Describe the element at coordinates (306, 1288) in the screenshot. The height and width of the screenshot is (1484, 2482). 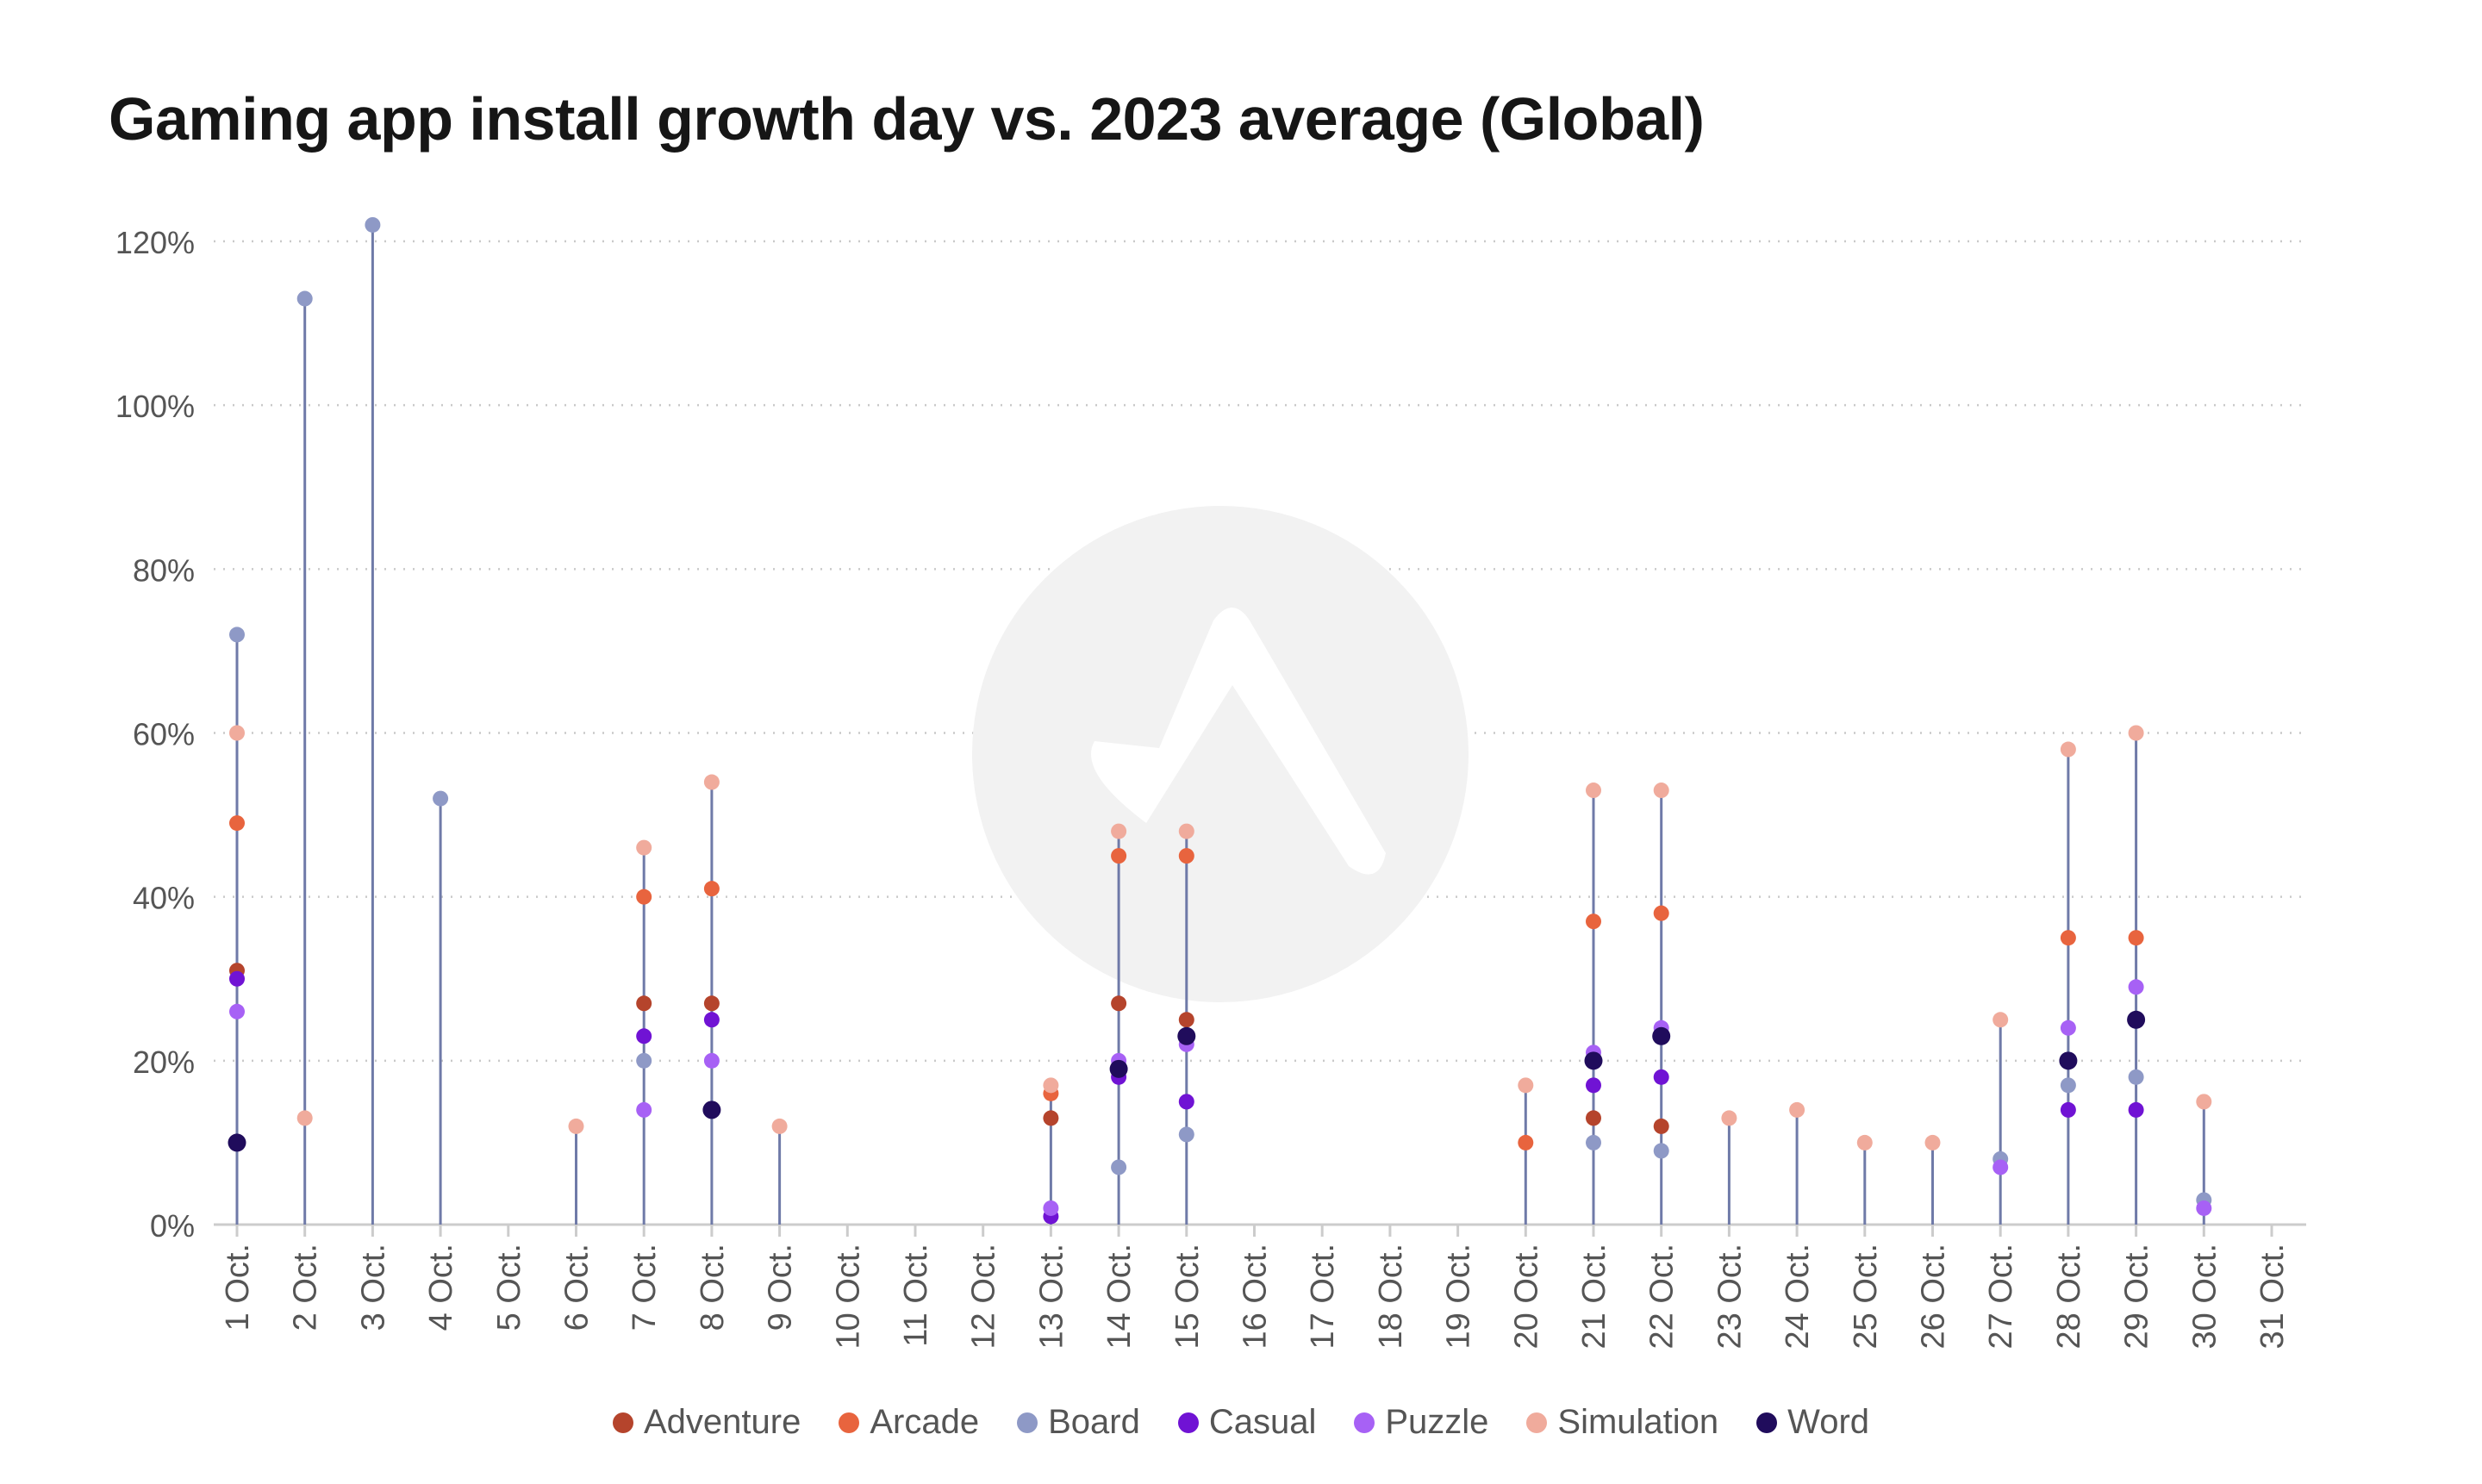
I see `x-tick-label: 2 Oct.` at that location.